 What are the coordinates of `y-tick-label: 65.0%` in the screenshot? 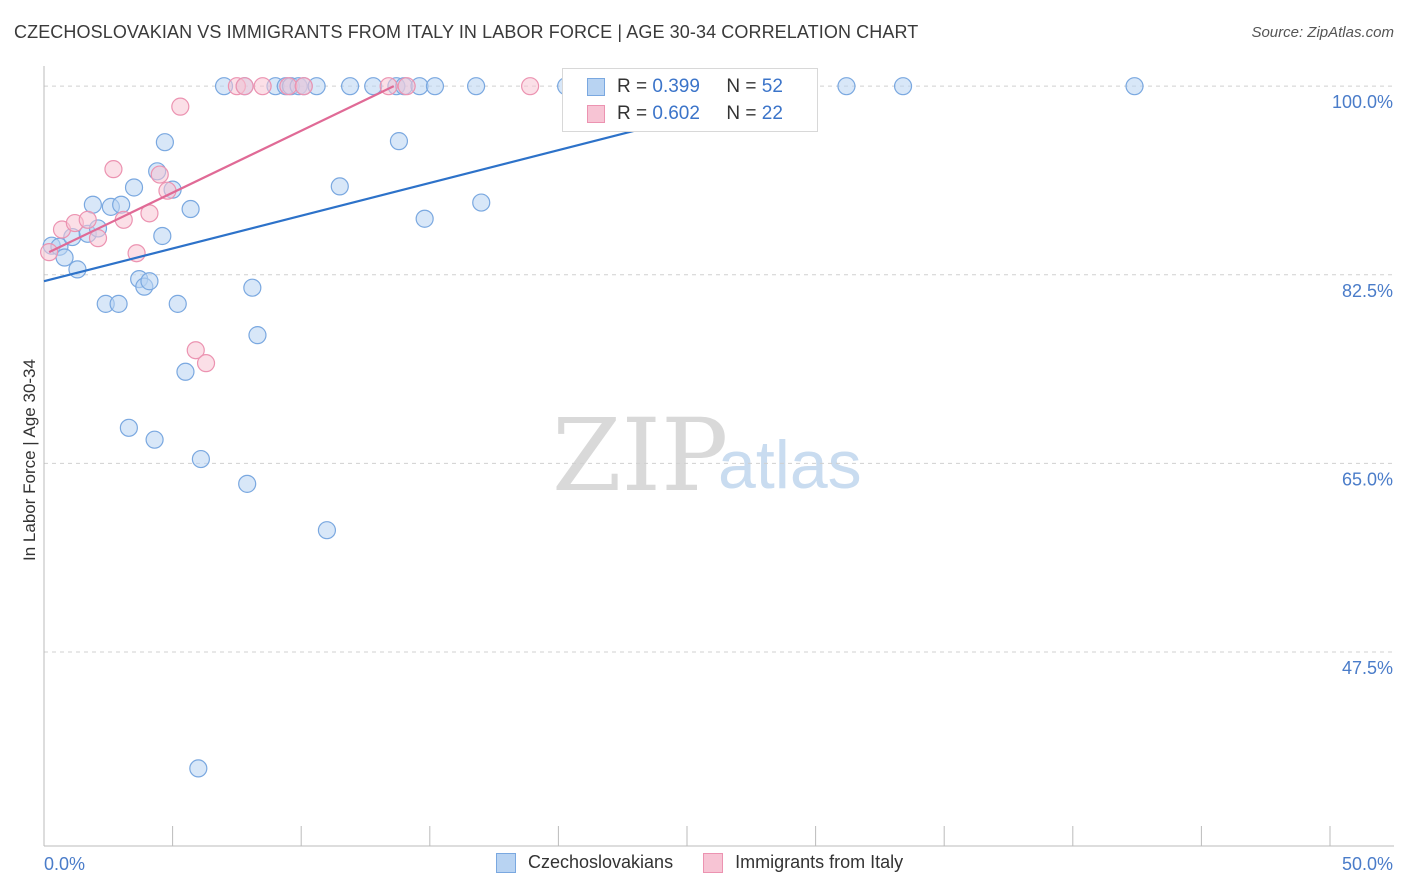 It's located at (1367, 479).